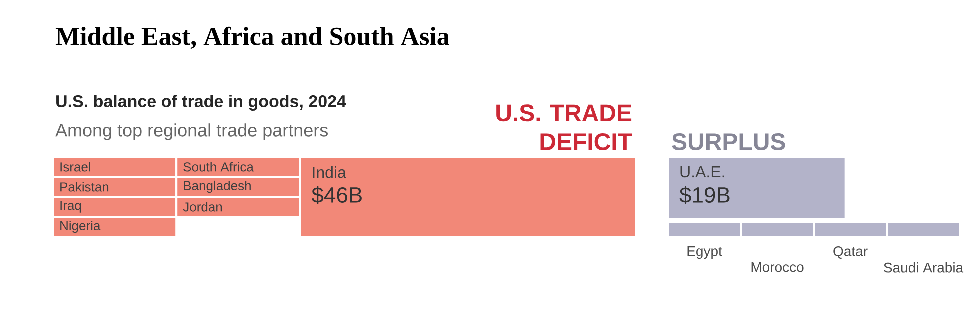 The width and height of the screenshot is (977, 325). What do you see at coordinates (564, 127) in the screenshot?
I see `series-label: U.S. TRADE DEFICIT` at bounding box center [564, 127].